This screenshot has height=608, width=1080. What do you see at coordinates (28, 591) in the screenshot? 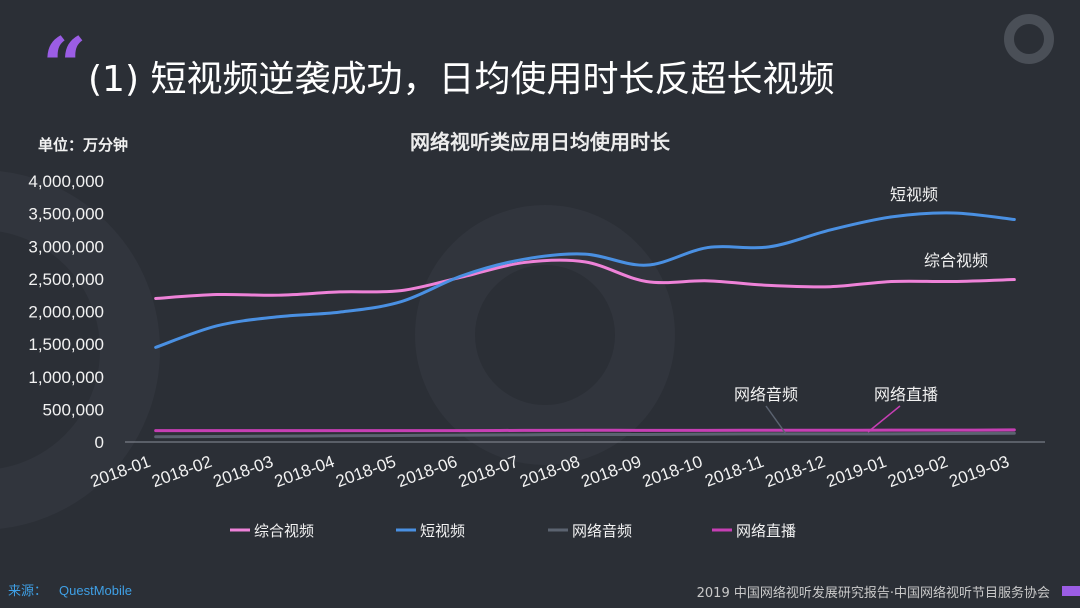
I see `source-label: 来源：` at bounding box center [28, 591].